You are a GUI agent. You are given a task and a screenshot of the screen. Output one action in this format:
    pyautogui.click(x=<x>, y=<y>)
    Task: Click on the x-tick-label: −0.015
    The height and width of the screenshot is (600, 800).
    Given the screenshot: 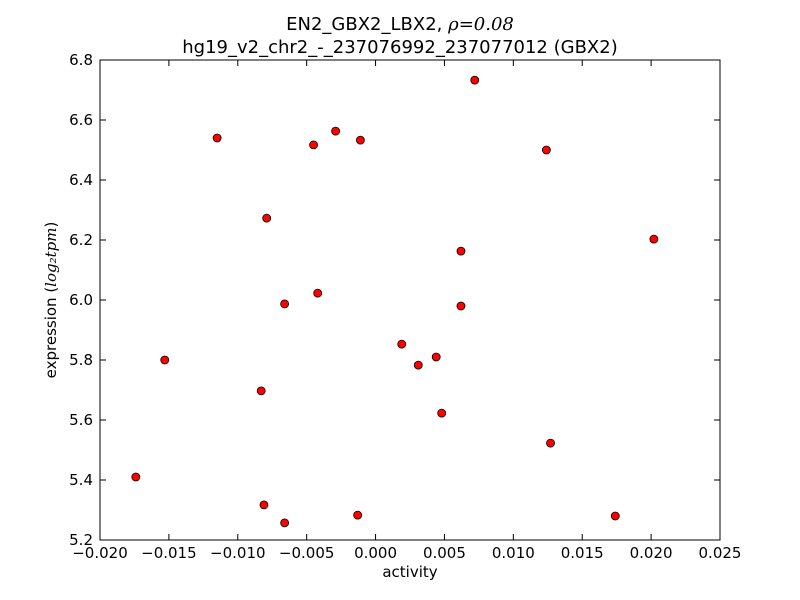 What is the action you would take?
    pyautogui.click(x=169, y=553)
    